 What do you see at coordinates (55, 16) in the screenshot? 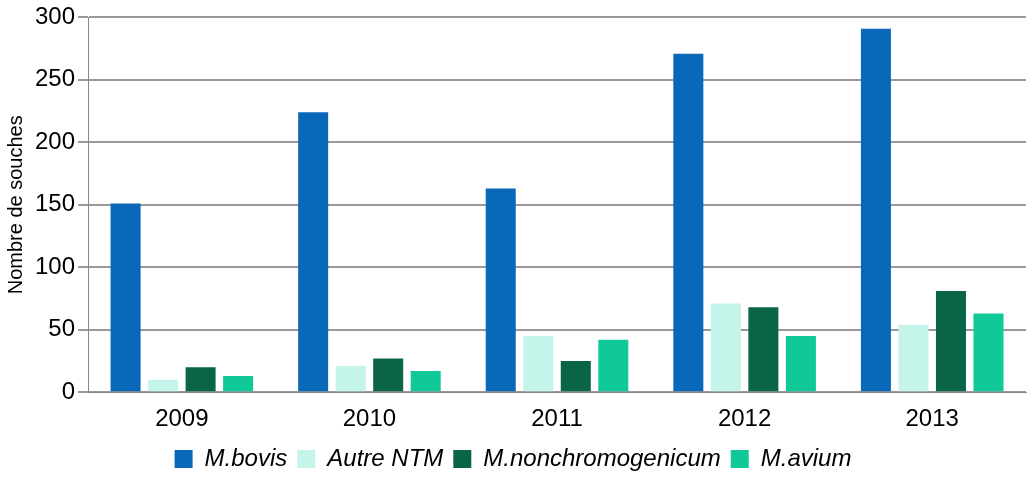
I see `y-tick-label: 300` at bounding box center [55, 16].